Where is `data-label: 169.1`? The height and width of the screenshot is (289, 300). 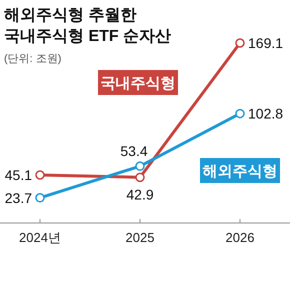 data-label: 169.1 is located at coordinates (266, 43).